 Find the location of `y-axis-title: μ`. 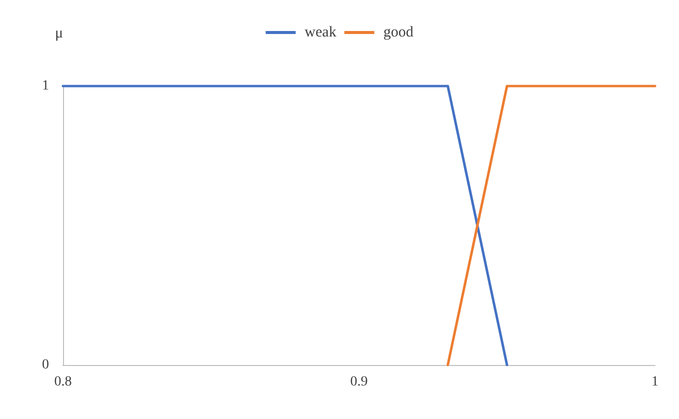

y-axis-title: μ is located at coordinates (58, 34).